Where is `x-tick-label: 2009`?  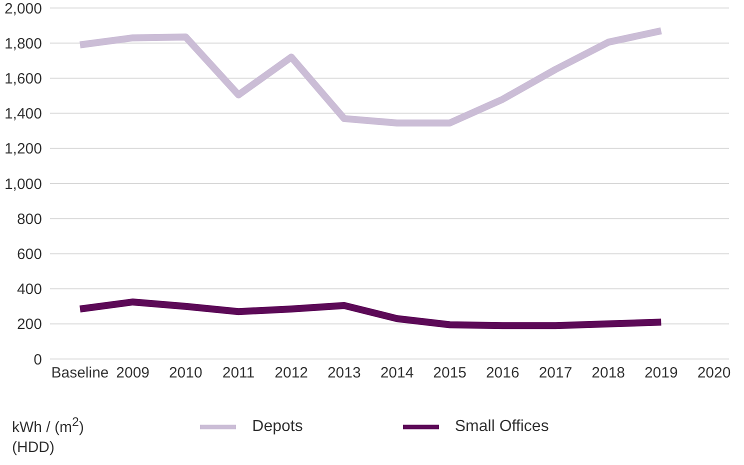
x-tick-label: 2009 is located at coordinates (133, 373).